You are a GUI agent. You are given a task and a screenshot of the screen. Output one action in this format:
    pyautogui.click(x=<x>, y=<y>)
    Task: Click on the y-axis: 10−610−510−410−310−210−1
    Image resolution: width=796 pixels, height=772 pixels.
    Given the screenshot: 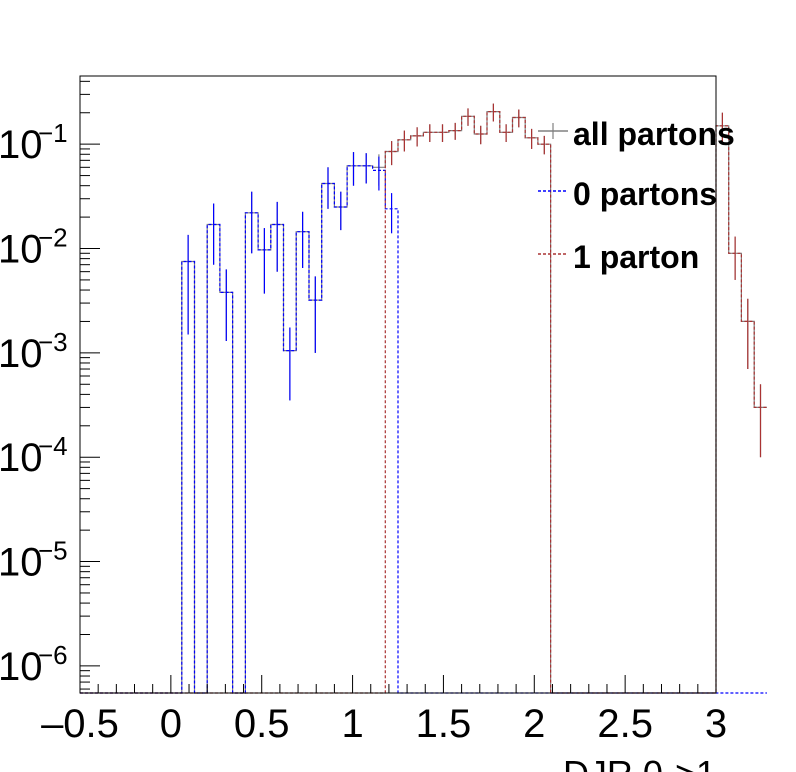 What is the action you would take?
    pyautogui.click(x=50, y=385)
    